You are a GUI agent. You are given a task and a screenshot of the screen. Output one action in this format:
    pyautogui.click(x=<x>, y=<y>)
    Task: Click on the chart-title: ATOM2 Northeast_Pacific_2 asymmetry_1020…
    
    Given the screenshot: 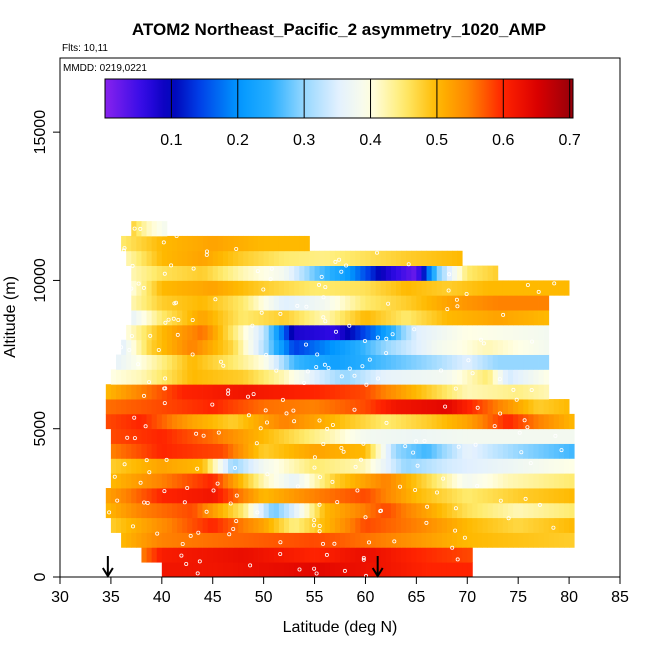 What is the action you would take?
    pyautogui.click(x=339, y=29)
    